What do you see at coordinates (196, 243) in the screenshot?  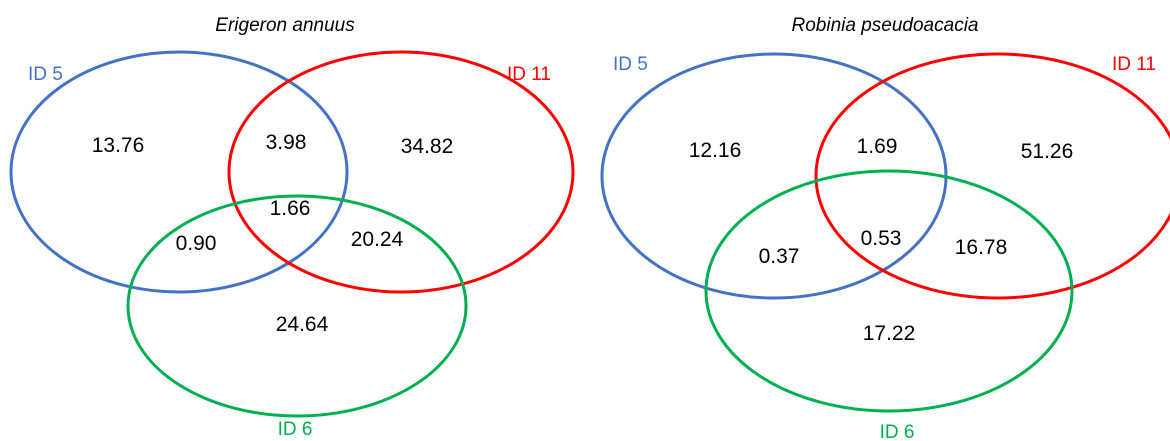 I see `region-id5-id6: 0.90` at bounding box center [196, 243].